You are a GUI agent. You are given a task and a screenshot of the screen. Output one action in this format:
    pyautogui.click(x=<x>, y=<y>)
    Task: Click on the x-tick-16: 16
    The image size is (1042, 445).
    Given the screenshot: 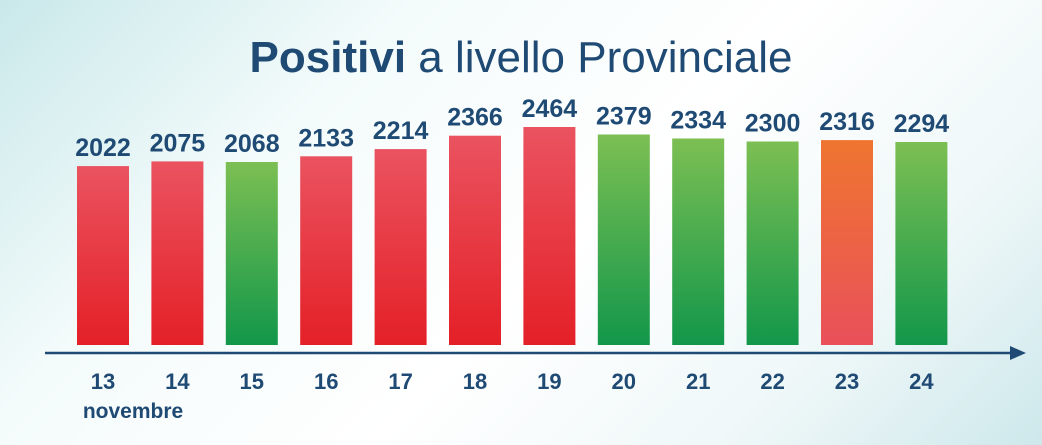 What is the action you would take?
    pyautogui.click(x=326, y=381)
    